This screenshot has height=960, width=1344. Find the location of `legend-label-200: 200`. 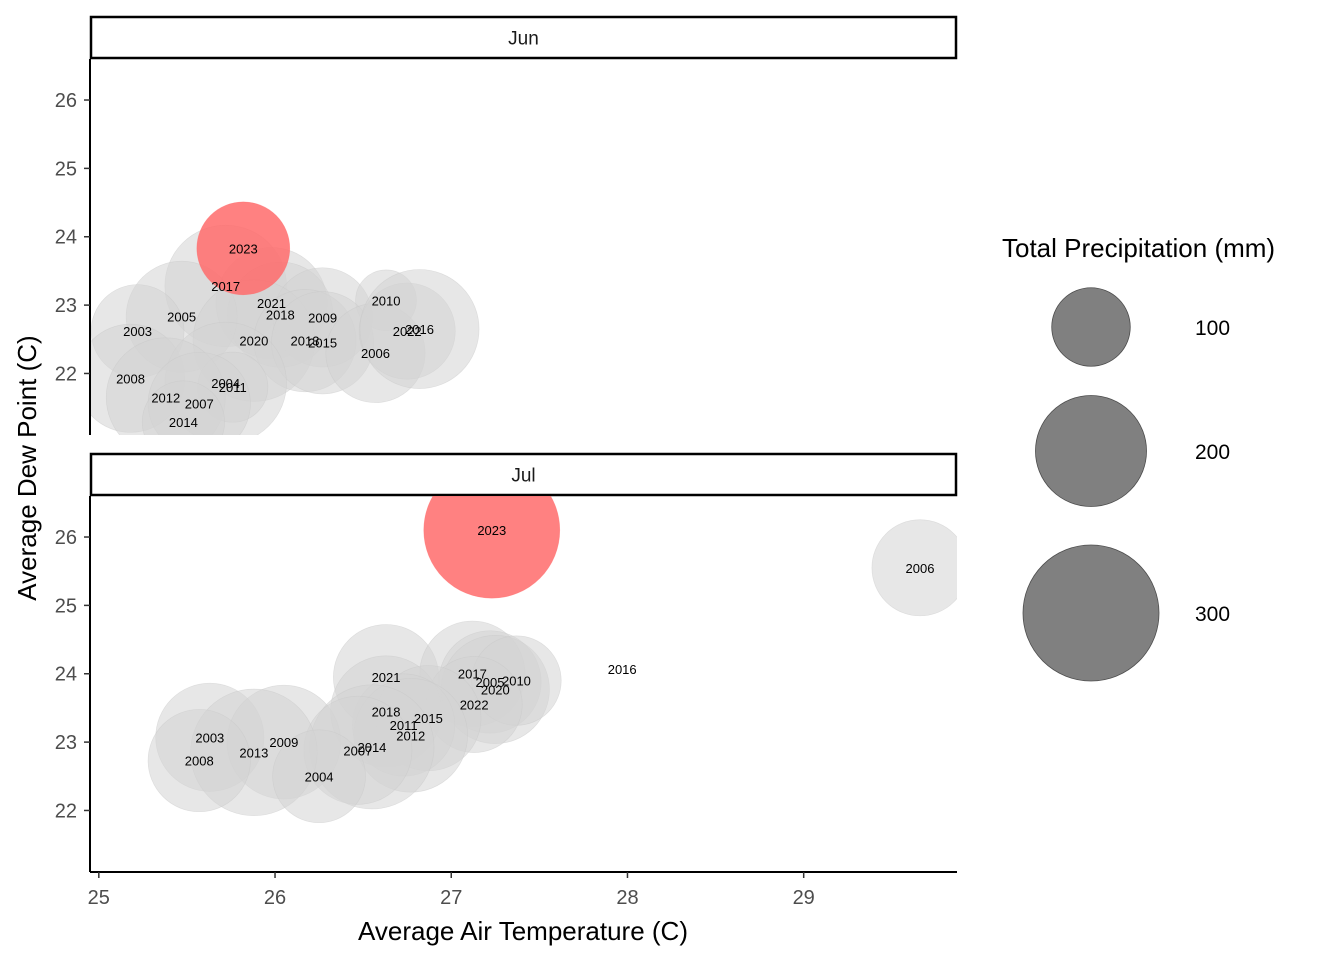

legend-label-200: 200 is located at coordinates (1212, 452).